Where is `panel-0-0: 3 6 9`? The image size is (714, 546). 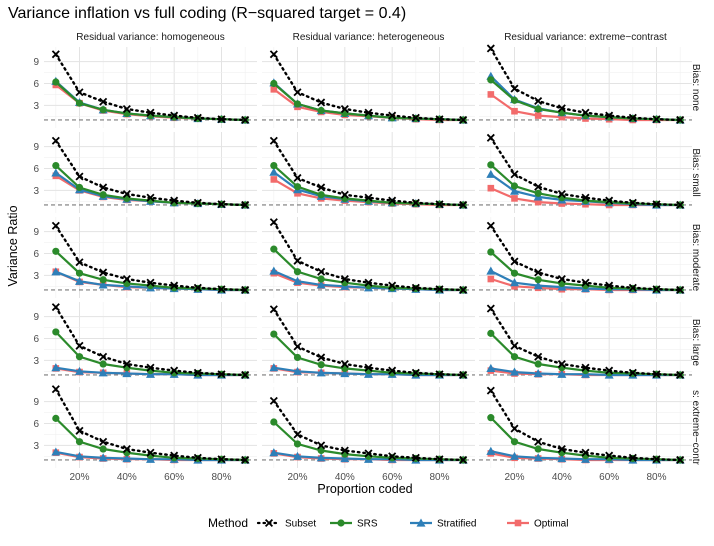 panel-0-0: 3 6 9 is located at coordinates (145, 87).